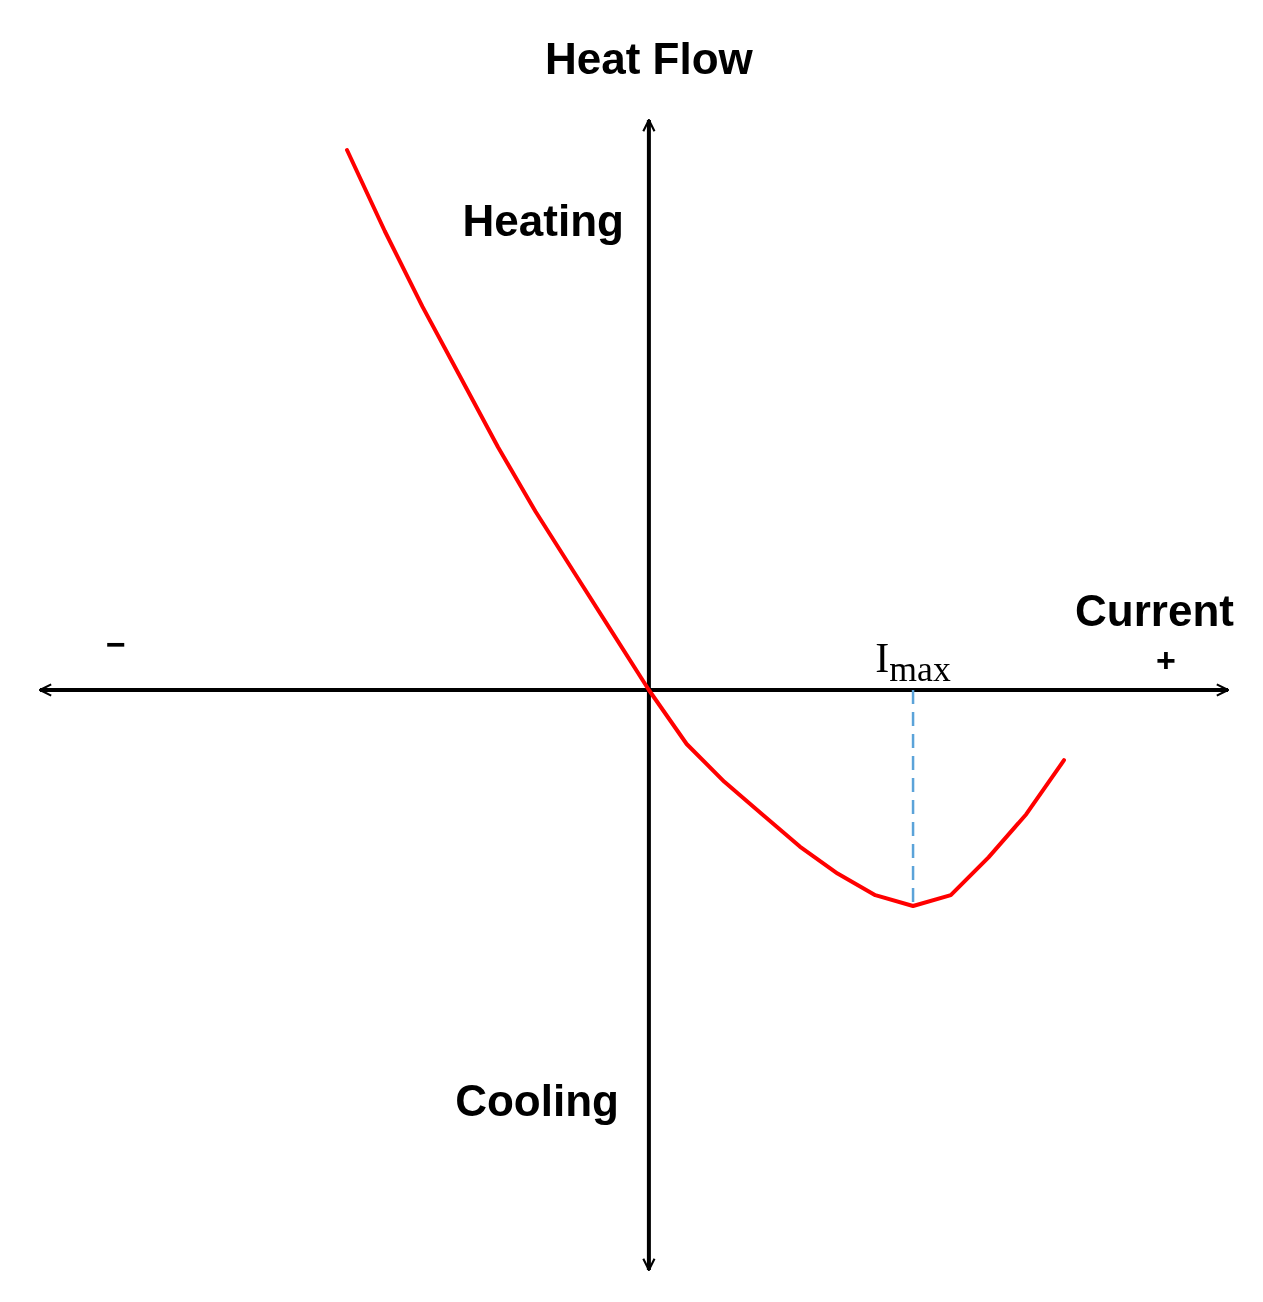  Describe the element at coordinates (913, 662) in the screenshot. I see `annotation: I$_{max}$` at that location.